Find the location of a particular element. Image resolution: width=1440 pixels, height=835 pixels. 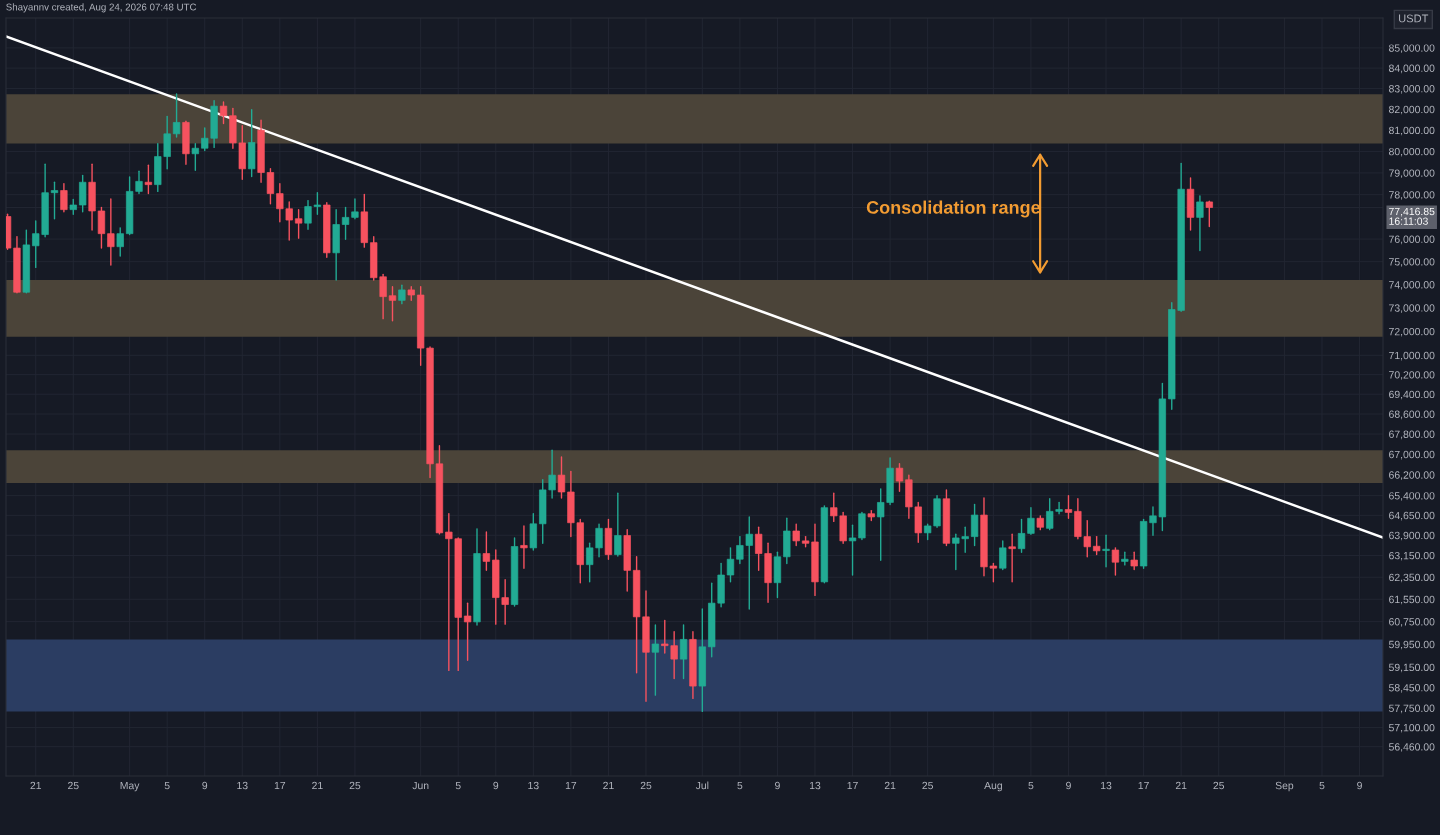

y-tick-label: 56,460.00 is located at coordinates (1411, 747).